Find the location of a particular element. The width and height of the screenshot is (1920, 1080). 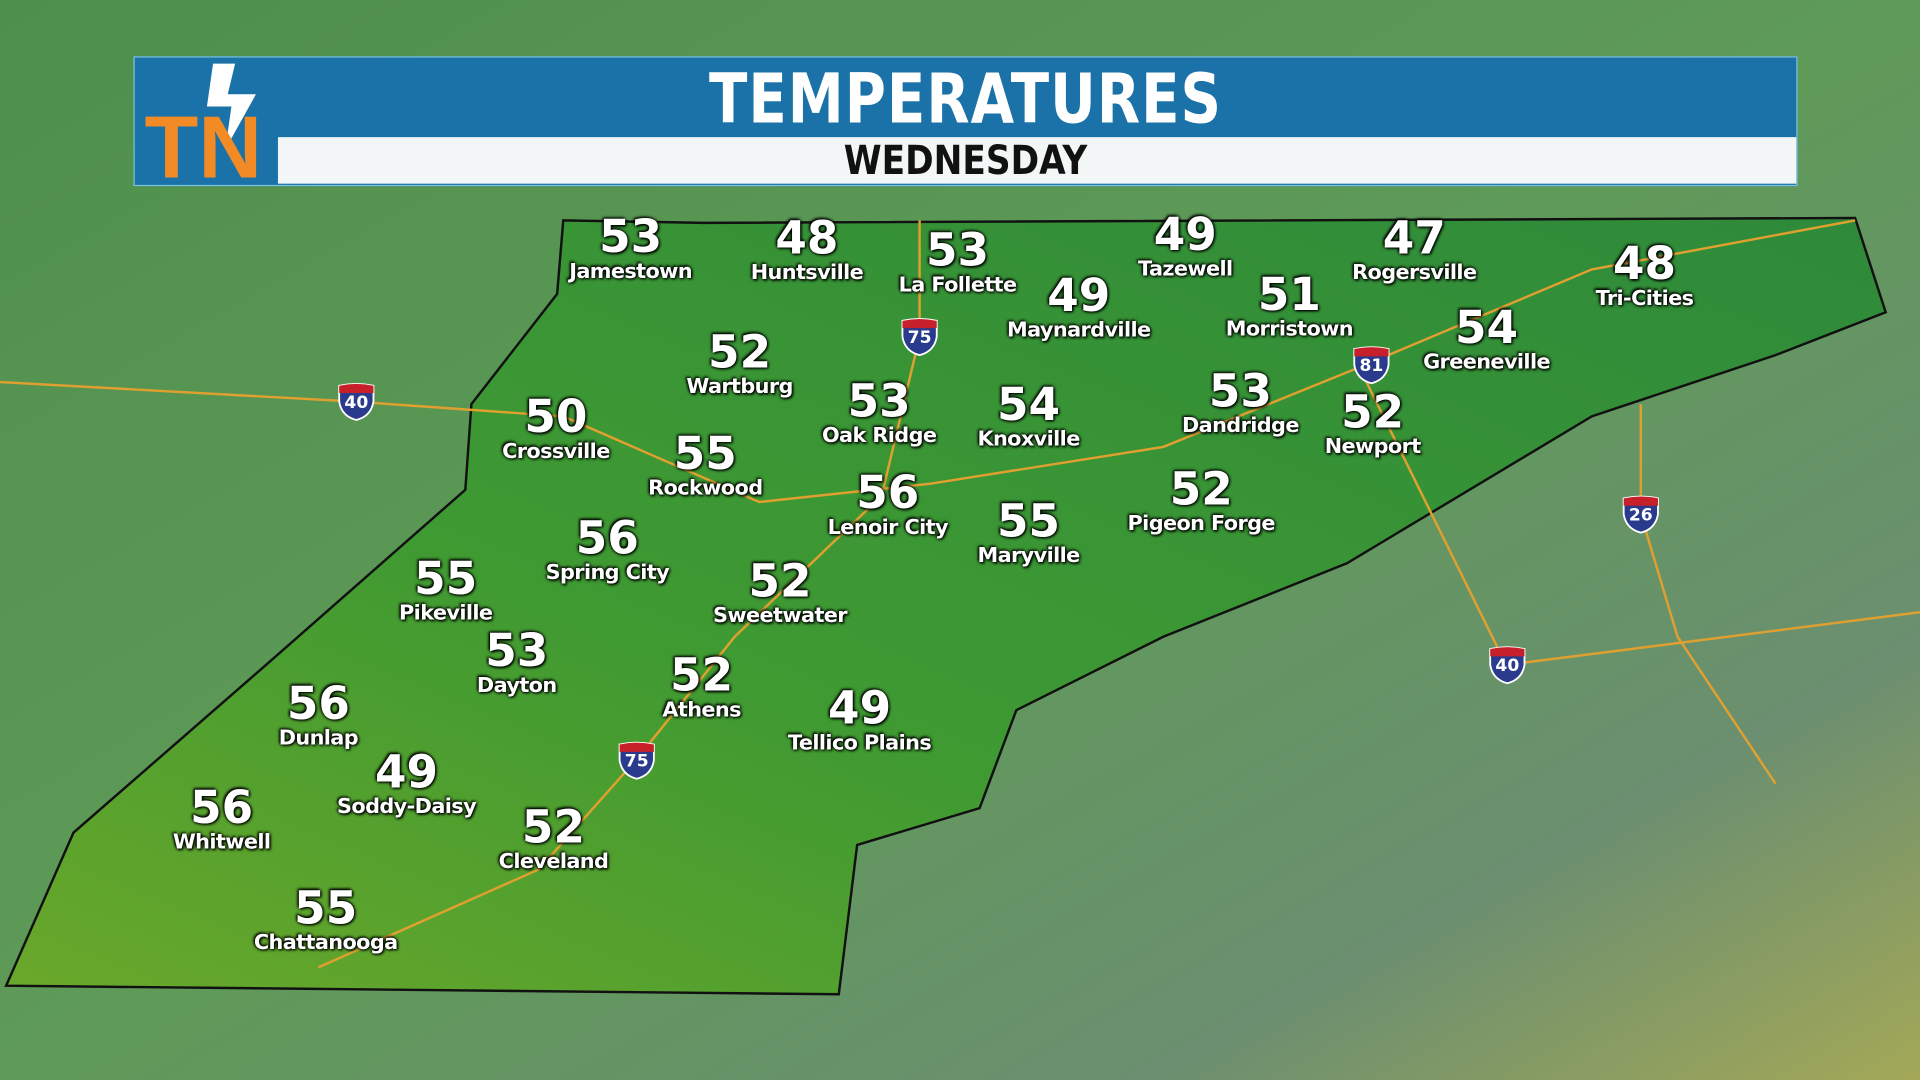

city-forecast: 53 La Follette is located at coordinates (958, 261).